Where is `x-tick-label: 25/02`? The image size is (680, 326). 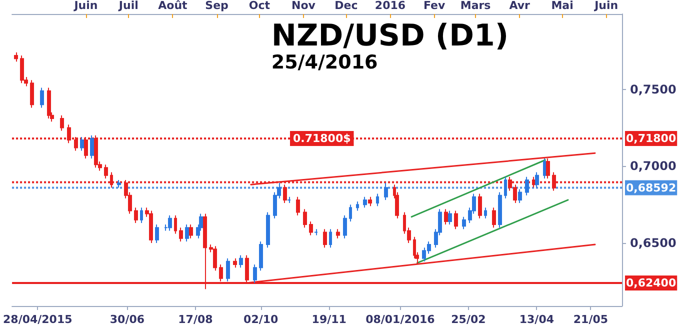 x-tick-label: 25/02 is located at coordinates (468, 319).